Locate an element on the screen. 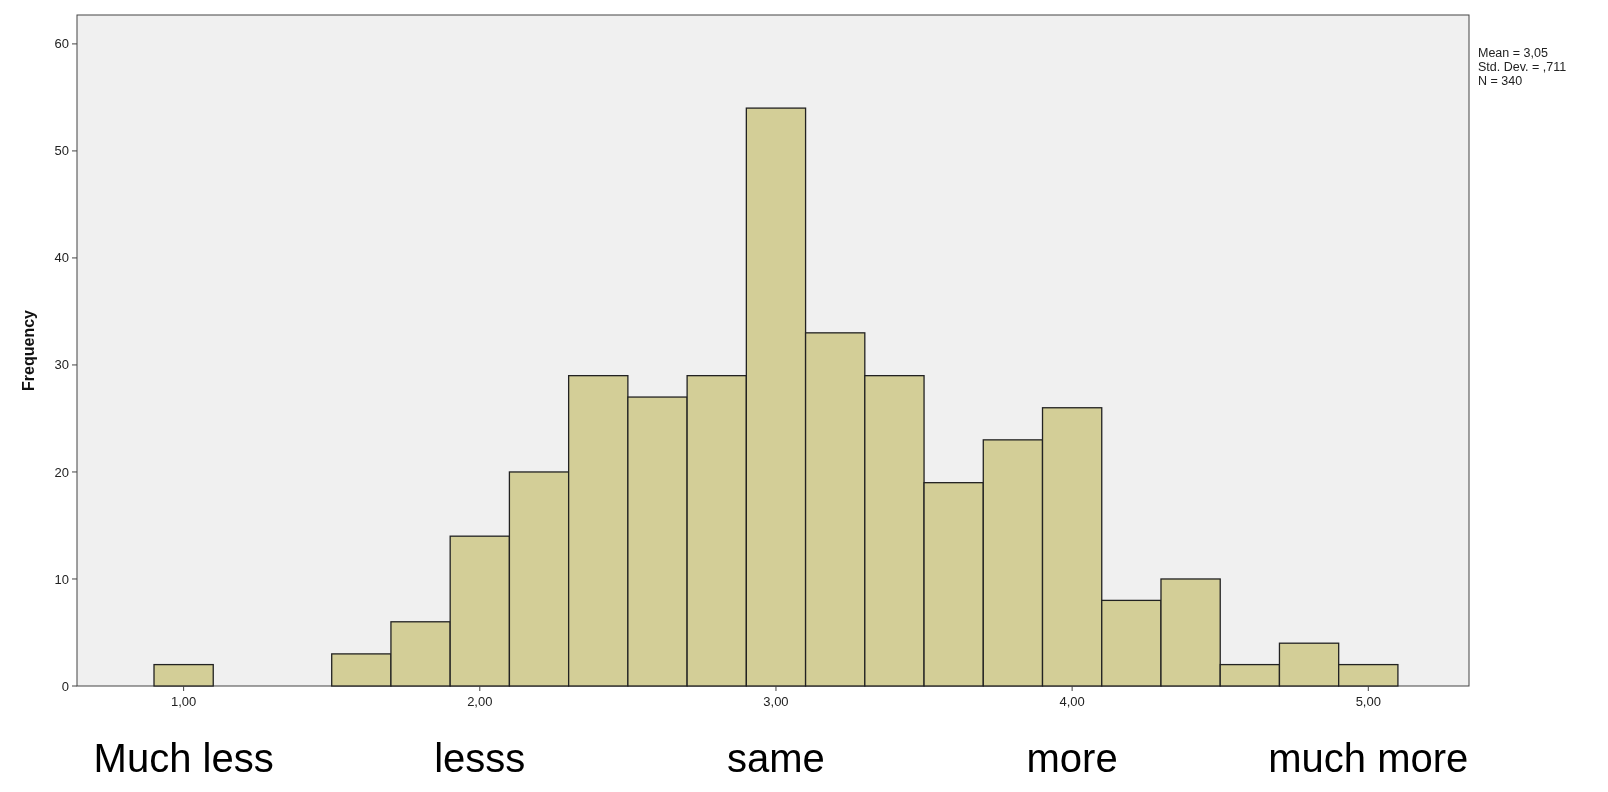 The image size is (1608, 792). x-tick-label: 3,00 is located at coordinates (776, 701).